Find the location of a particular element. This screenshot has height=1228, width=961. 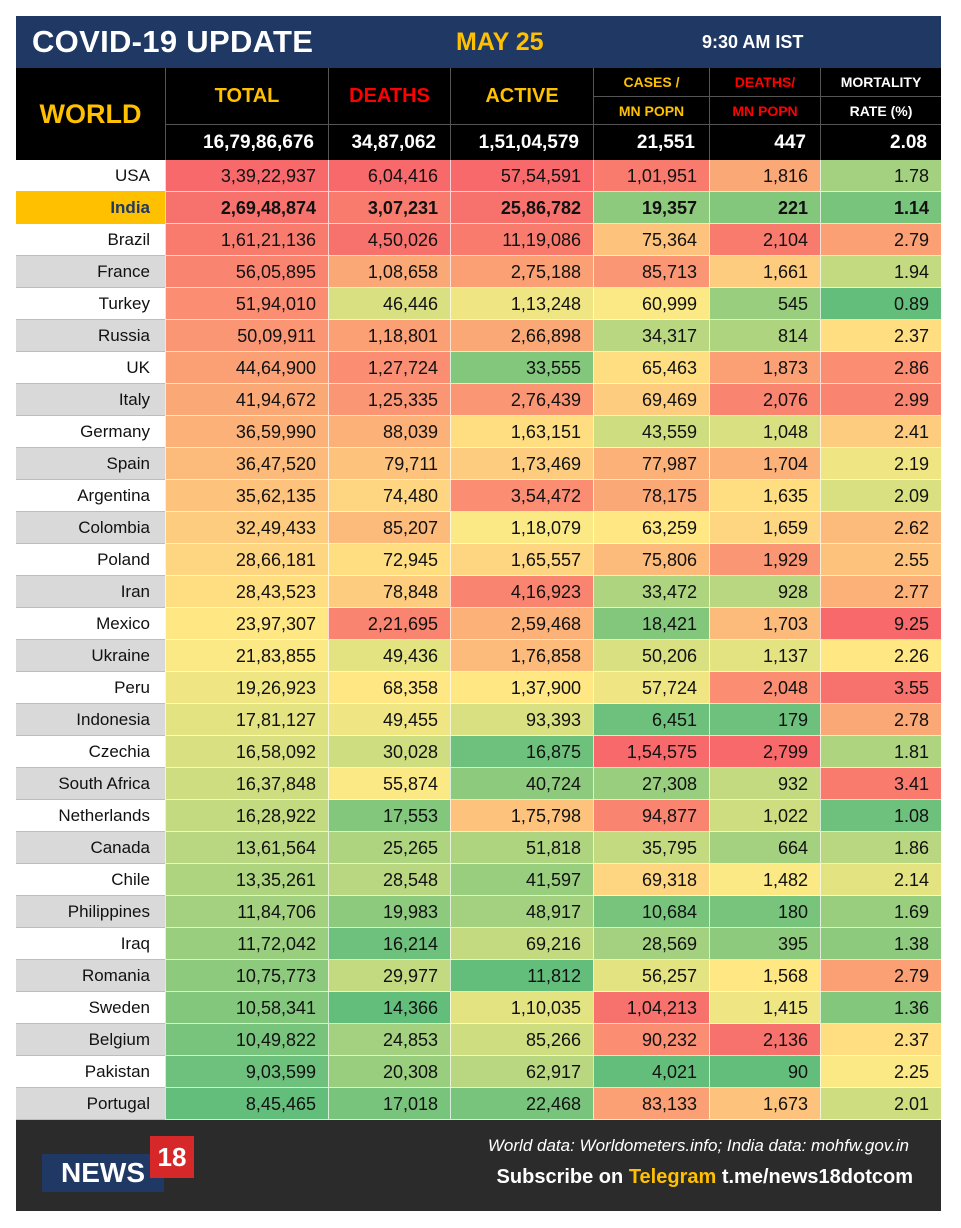

cell-deaths: 1,25,335 is located at coordinates (389, 400).